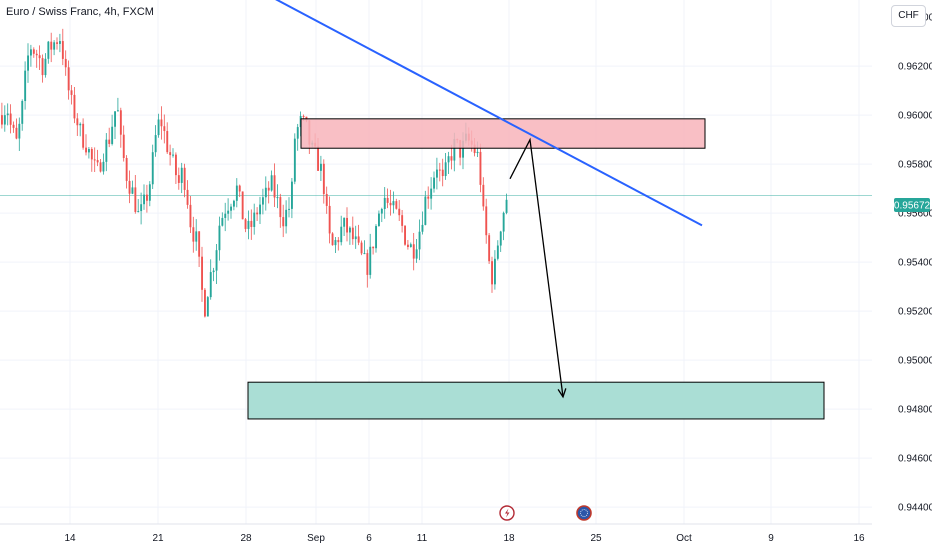 This screenshot has width=932, height=555. What do you see at coordinates (464, 538) in the screenshot?
I see `time-axis-labels: 14 21 28 Sep 6 11 18 25 Oct 9 16` at bounding box center [464, 538].